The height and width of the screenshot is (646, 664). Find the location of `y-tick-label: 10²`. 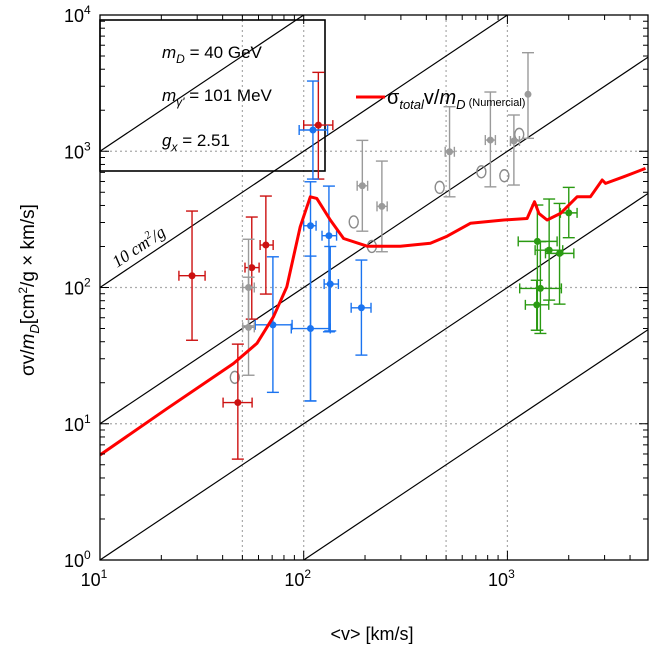

y-tick-label: 10² is located at coordinates (77, 287).